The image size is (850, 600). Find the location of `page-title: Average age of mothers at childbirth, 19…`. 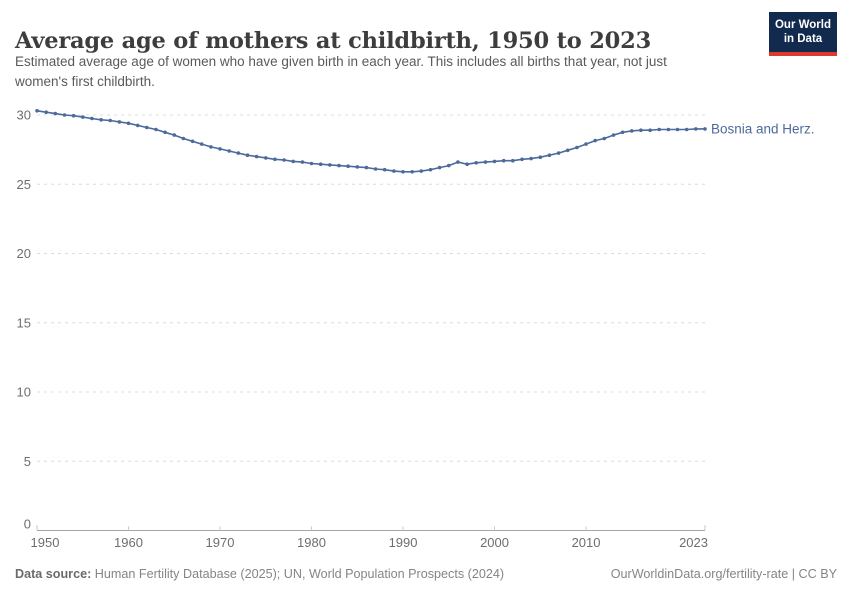

page-title: Average age of mothers at childbirth, 19… is located at coordinates (333, 41).